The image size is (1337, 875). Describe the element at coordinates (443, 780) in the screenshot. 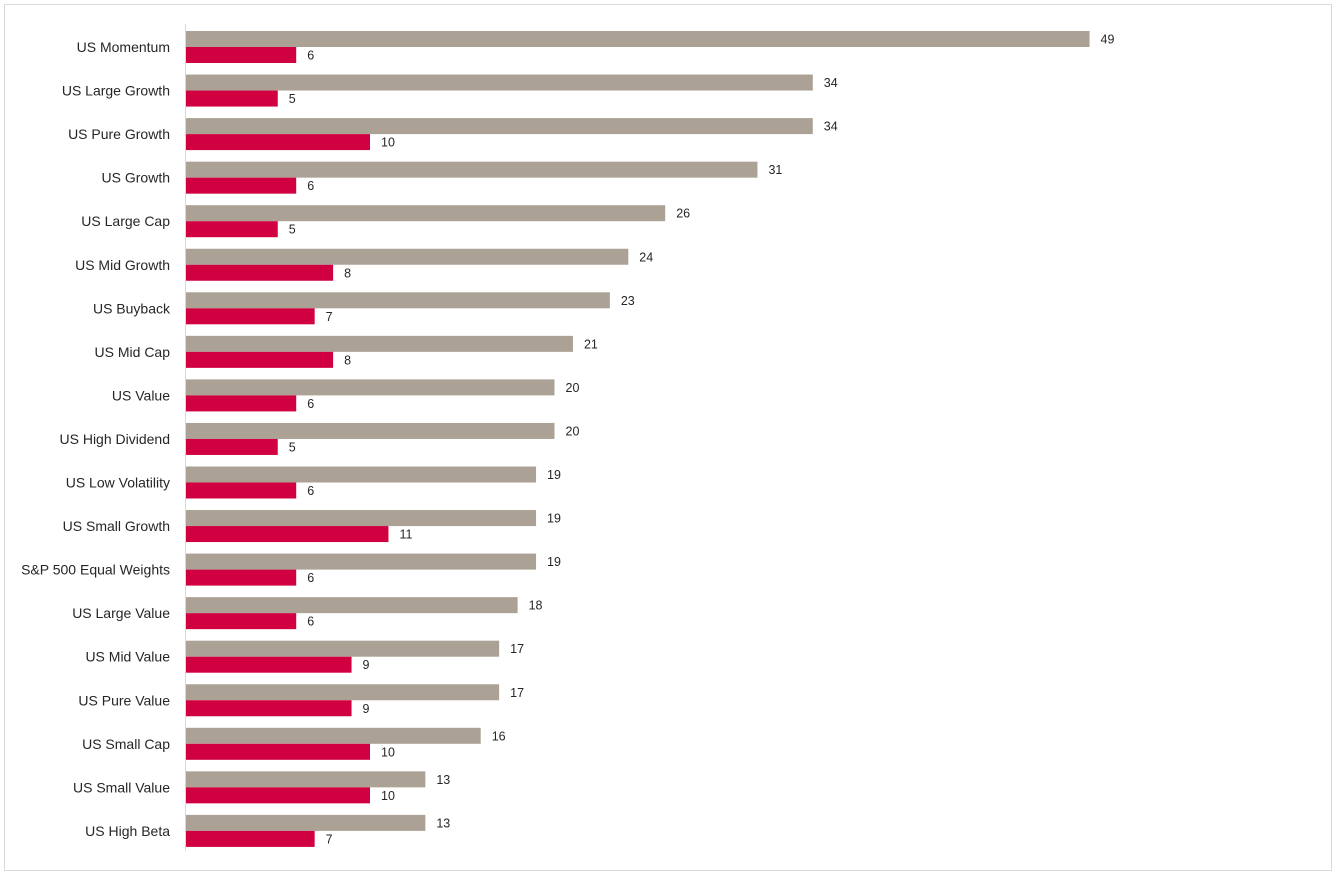

I see `value-label-series1-us-small-value: 13` at that location.